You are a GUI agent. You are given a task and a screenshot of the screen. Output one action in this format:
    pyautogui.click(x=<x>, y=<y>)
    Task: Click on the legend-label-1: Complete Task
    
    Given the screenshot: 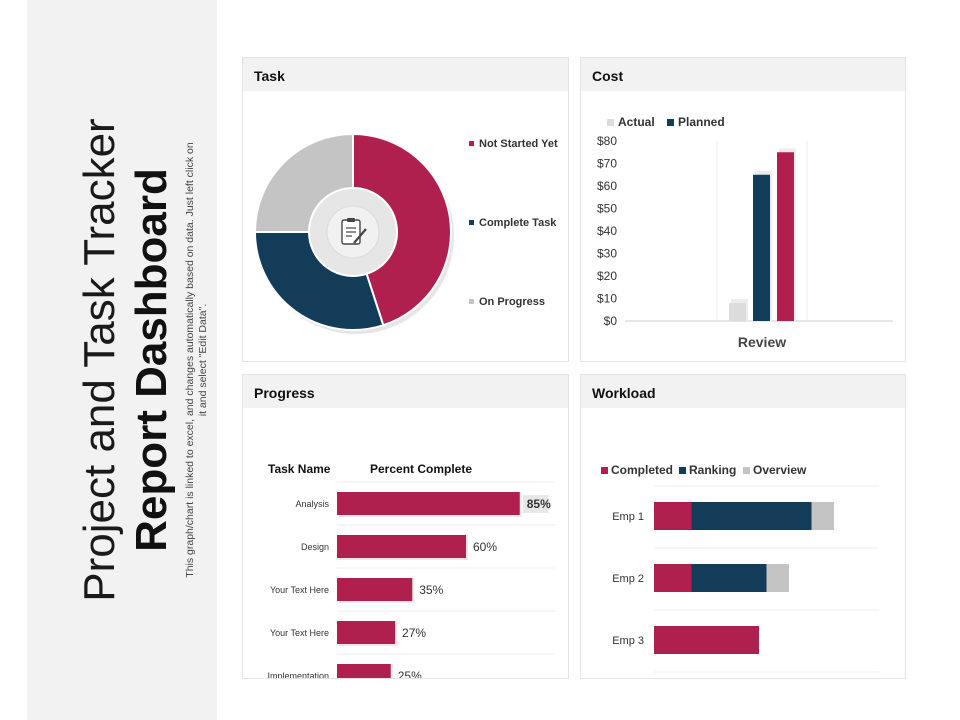 What is the action you would take?
    pyautogui.click(x=518, y=223)
    